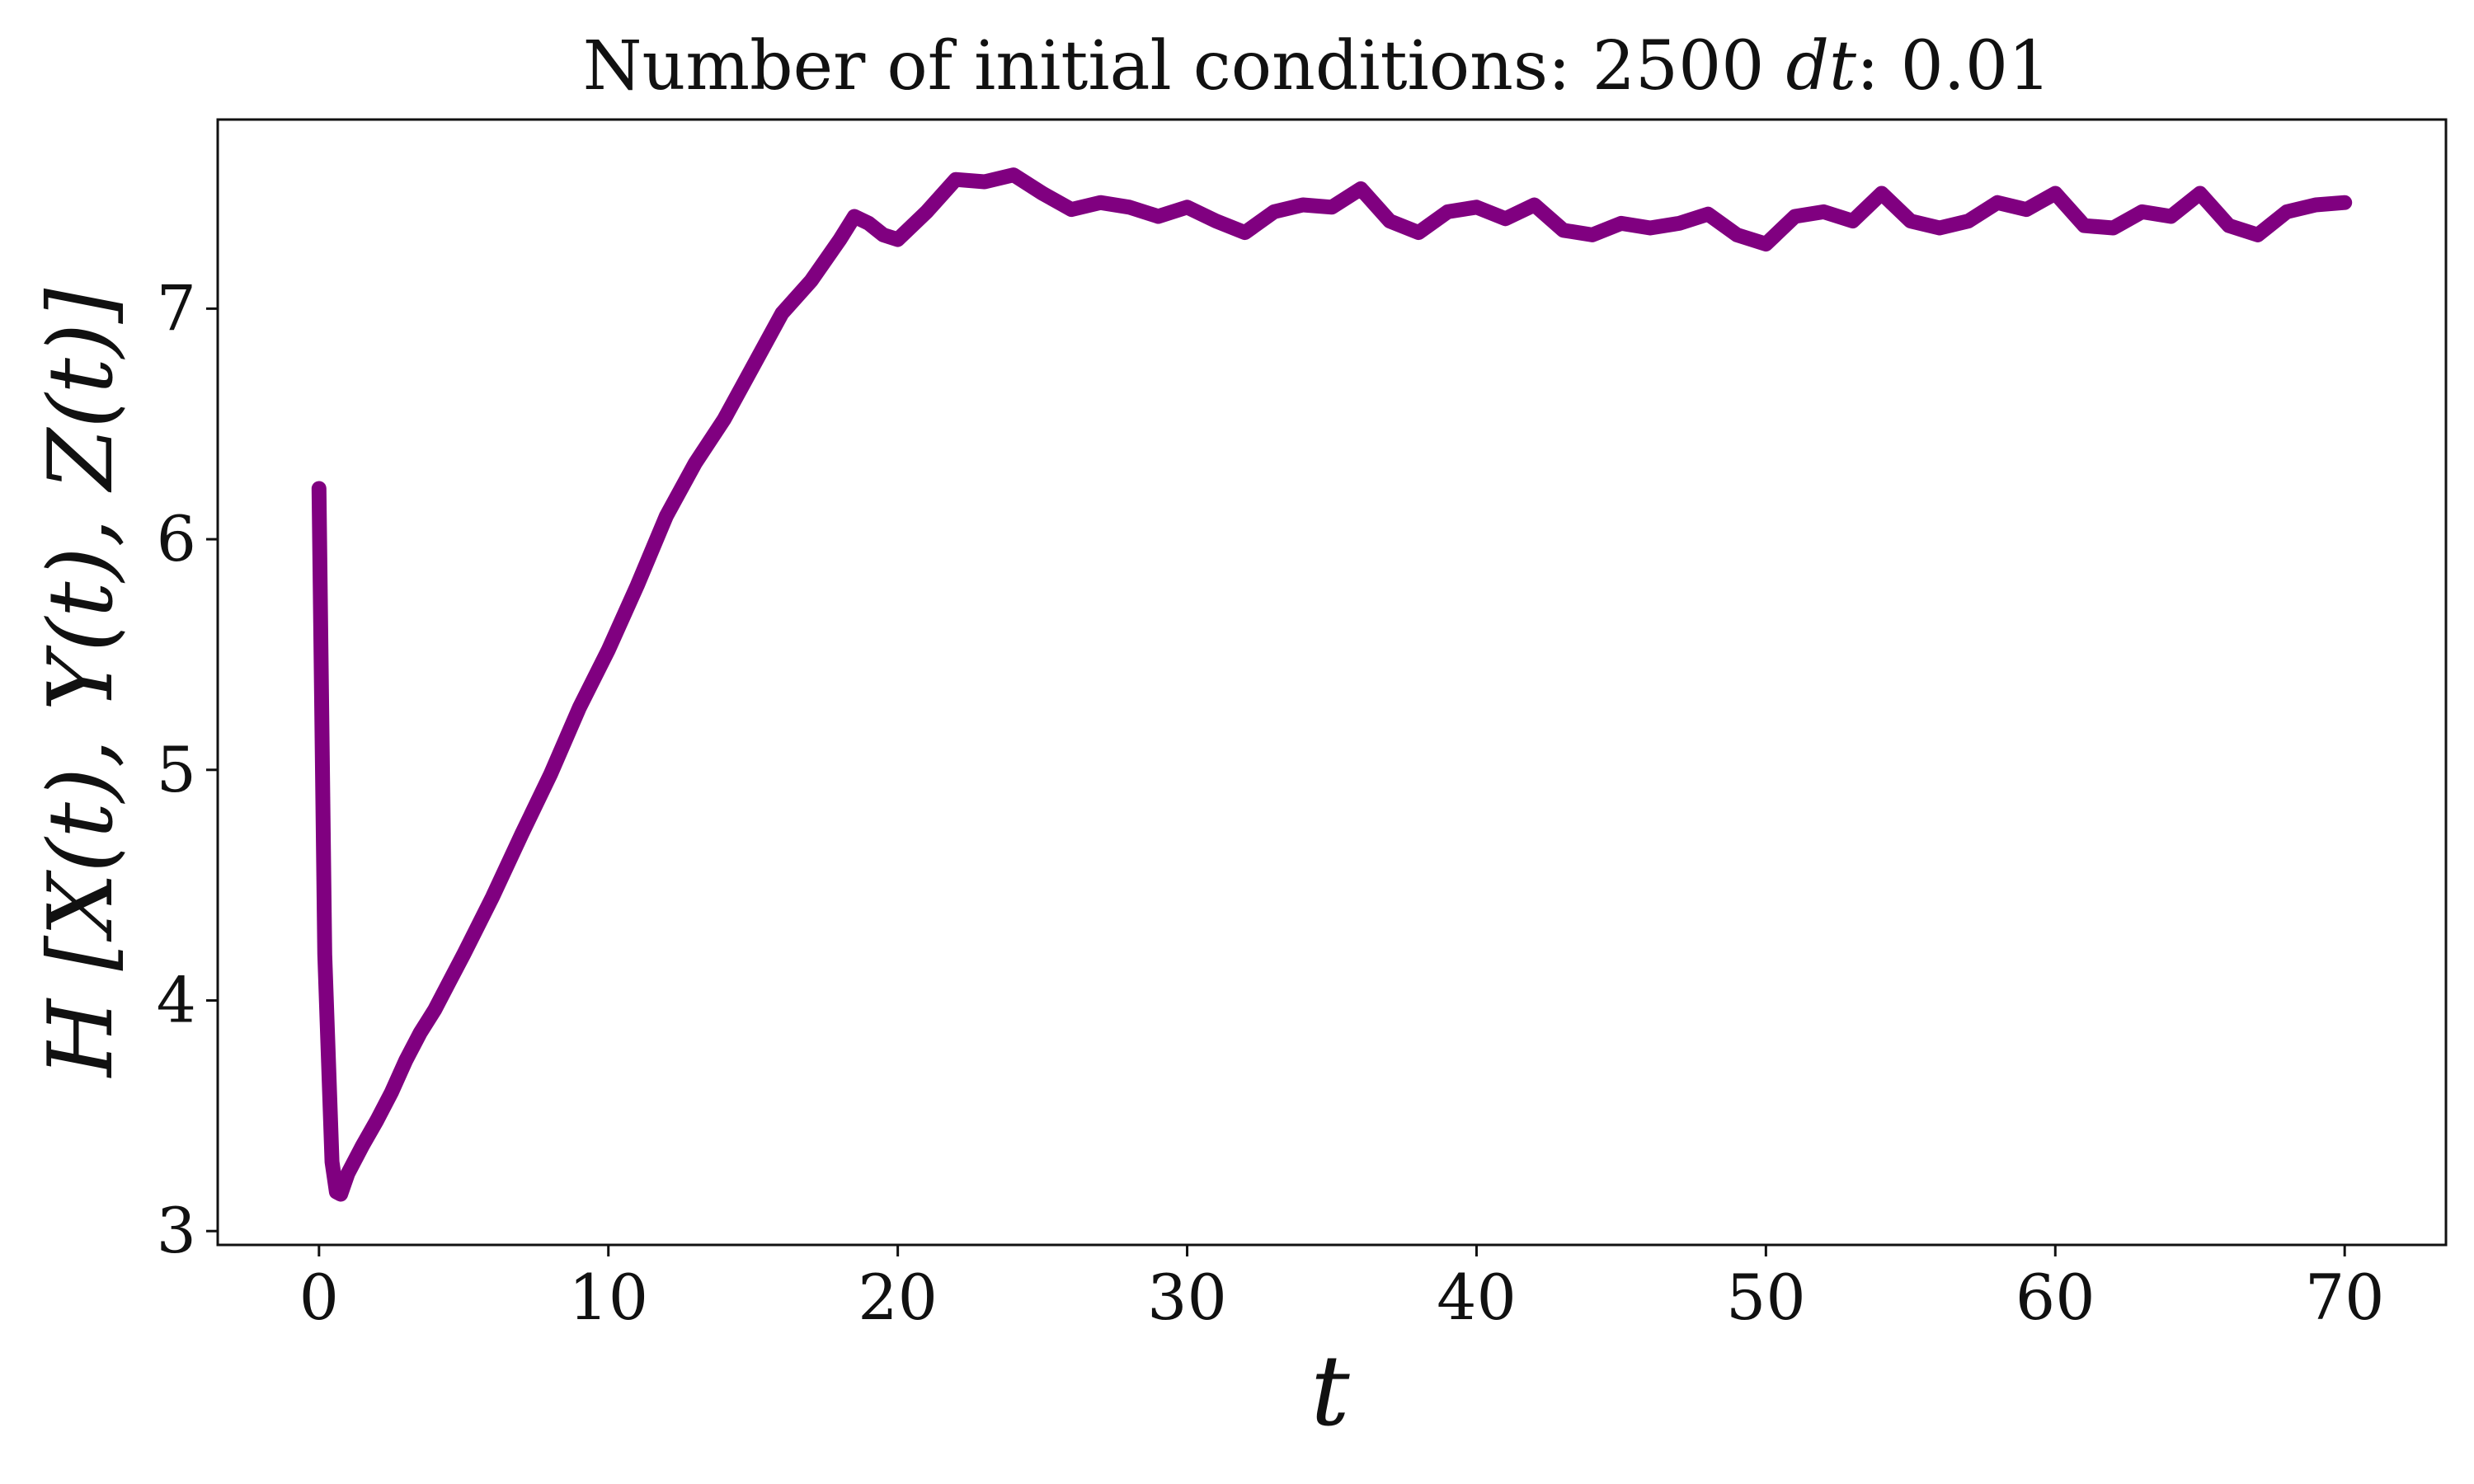  I want to click on x-tick-label: 70, so click(2345, 1297).